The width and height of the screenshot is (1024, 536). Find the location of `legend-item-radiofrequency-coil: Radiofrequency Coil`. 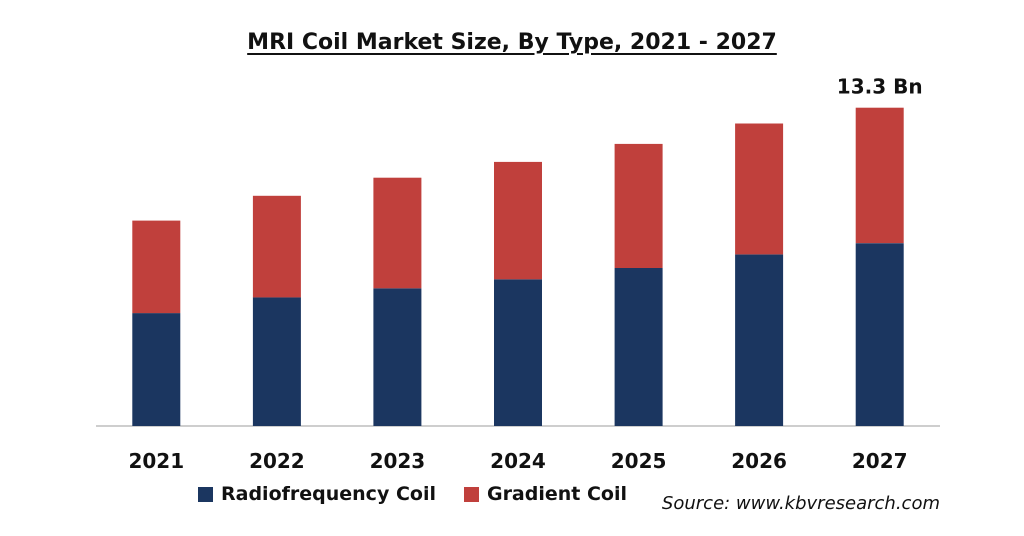

legend-item-radiofrequency-coil: Radiofrequency Coil is located at coordinates (317, 494).